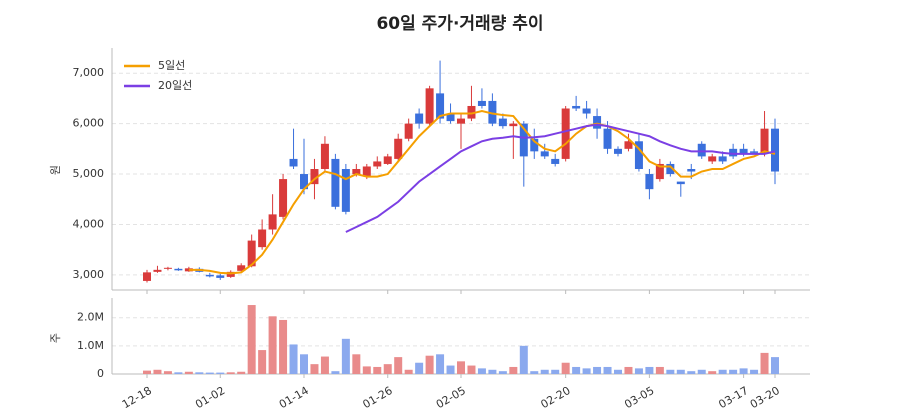  Describe the element at coordinates (765, 397) in the screenshot. I see `x-tick-label: 03-20` at that location.